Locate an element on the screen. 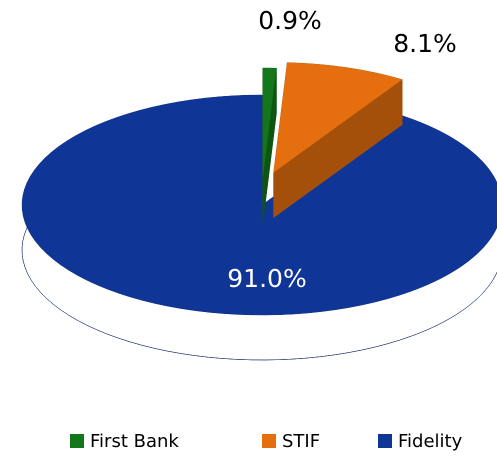  data-label: 0.9% is located at coordinates (290, 20).